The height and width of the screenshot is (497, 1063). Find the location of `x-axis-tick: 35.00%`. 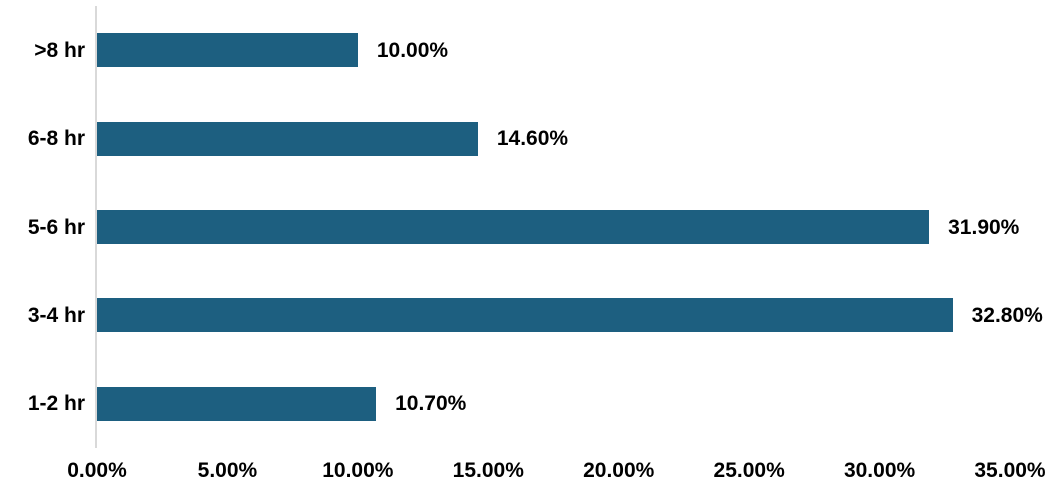

x-axis-tick: 35.00% is located at coordinates (1010, 470).